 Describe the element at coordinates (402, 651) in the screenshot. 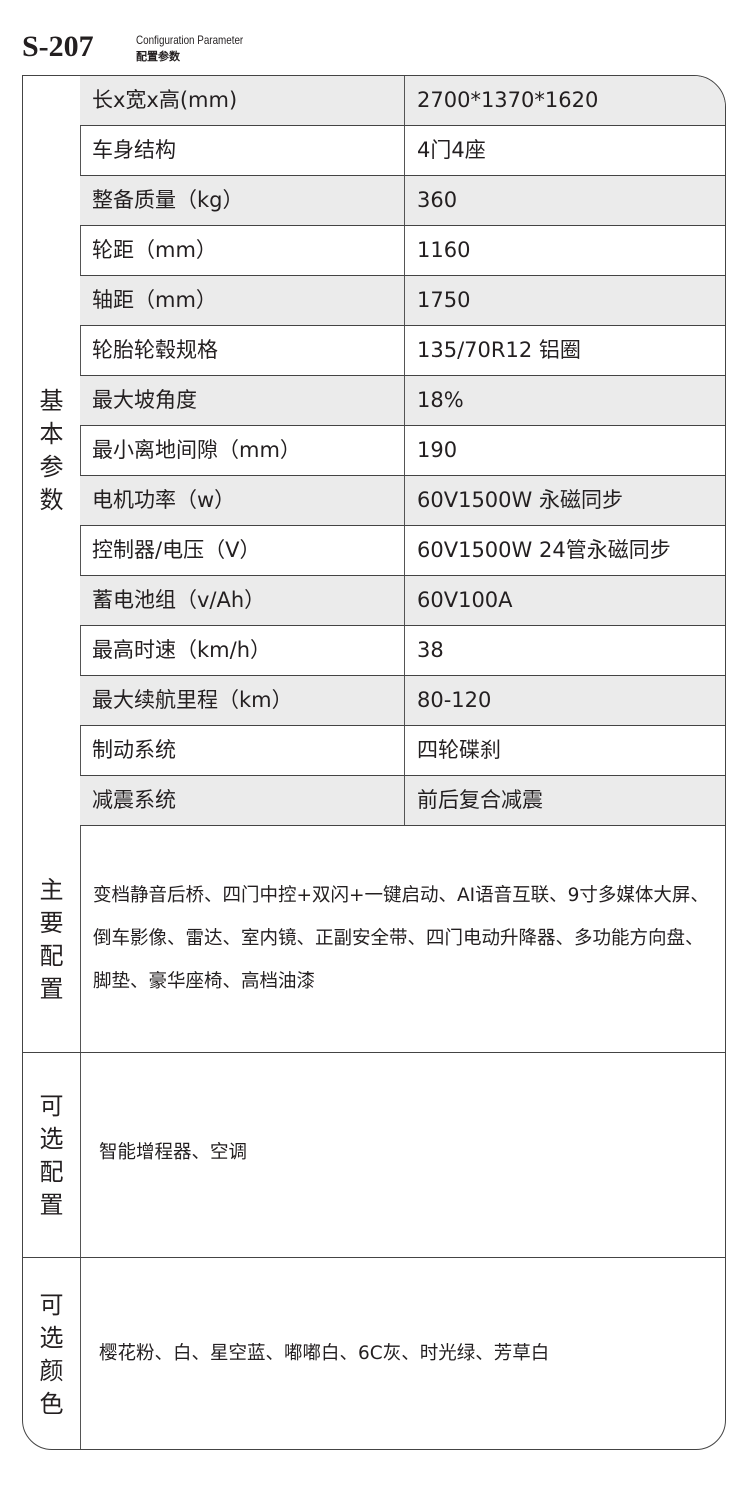

I see `table-row: 最高时速（km/h） 38` at that location.